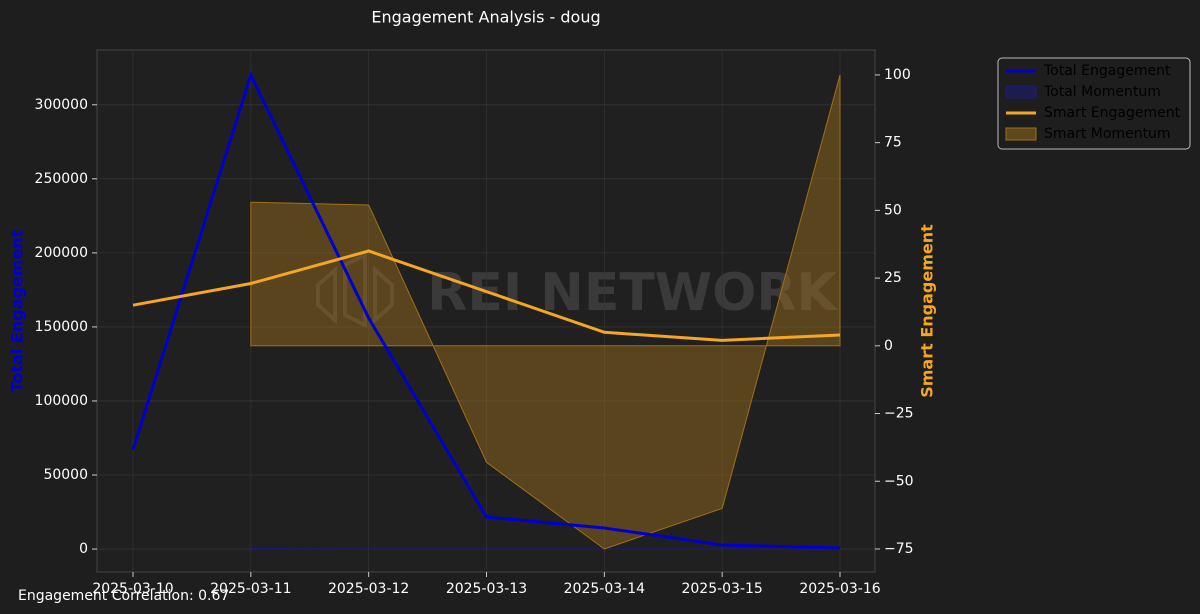 The height and width of the screenshot is (614, 1200). What do you see at coordinates (888, 346) in the screenshot?
I see `y2-tick-label: 0` at bounding box center [888, 346].